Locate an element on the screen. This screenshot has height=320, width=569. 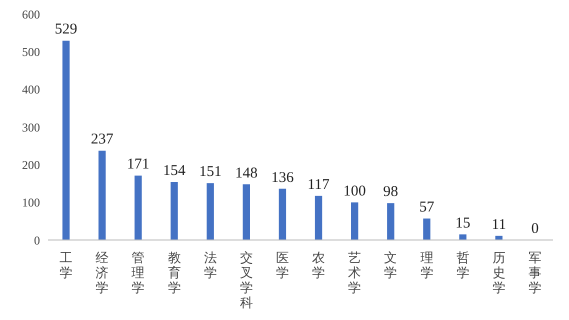
data-label: 237 is located at coordinates (102, 140).